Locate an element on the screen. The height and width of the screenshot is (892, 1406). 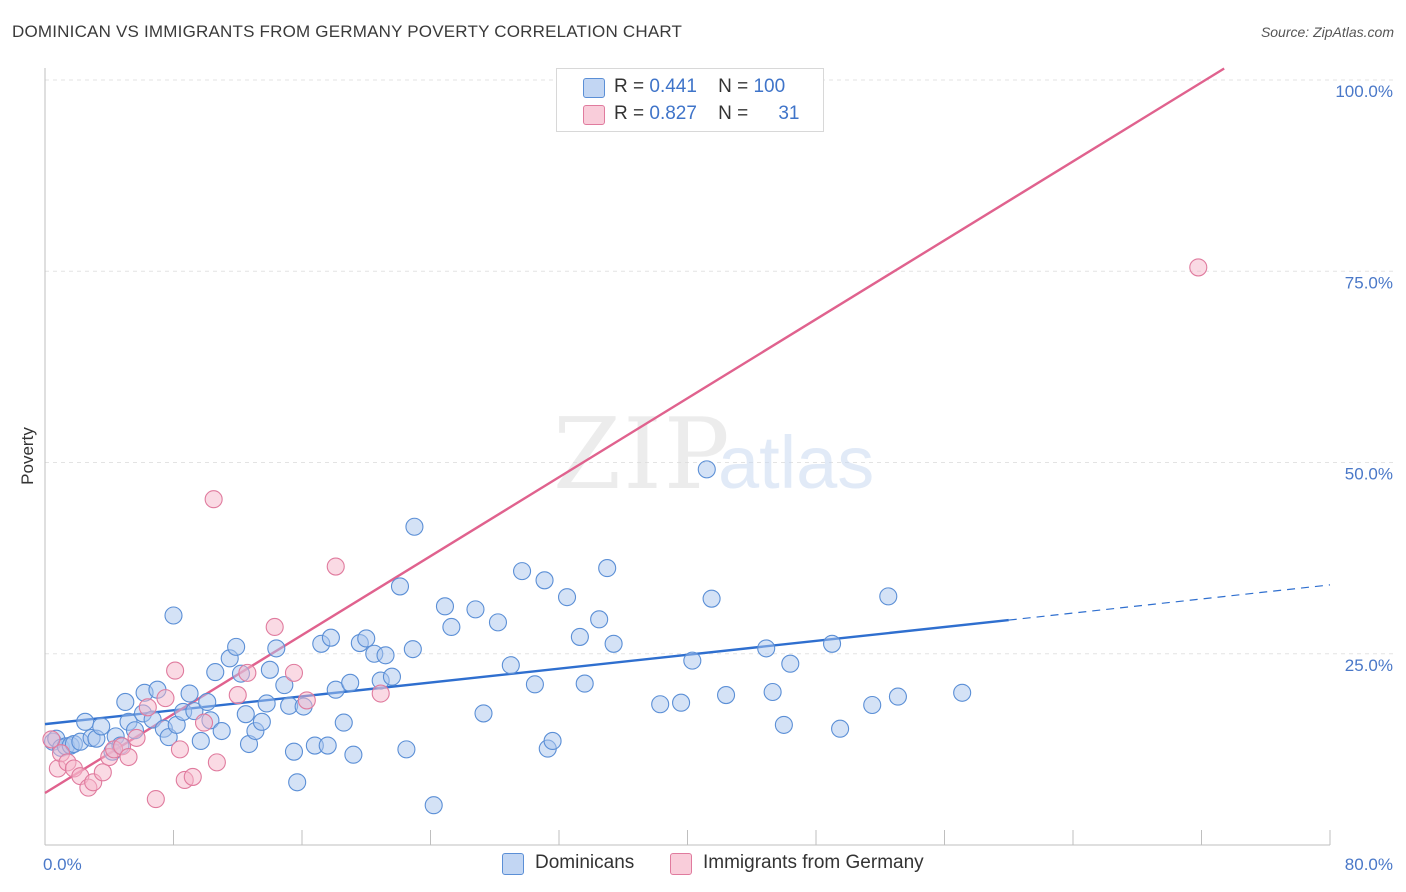
x-tick-label: 0.0% is located at coordinates (62, 864).